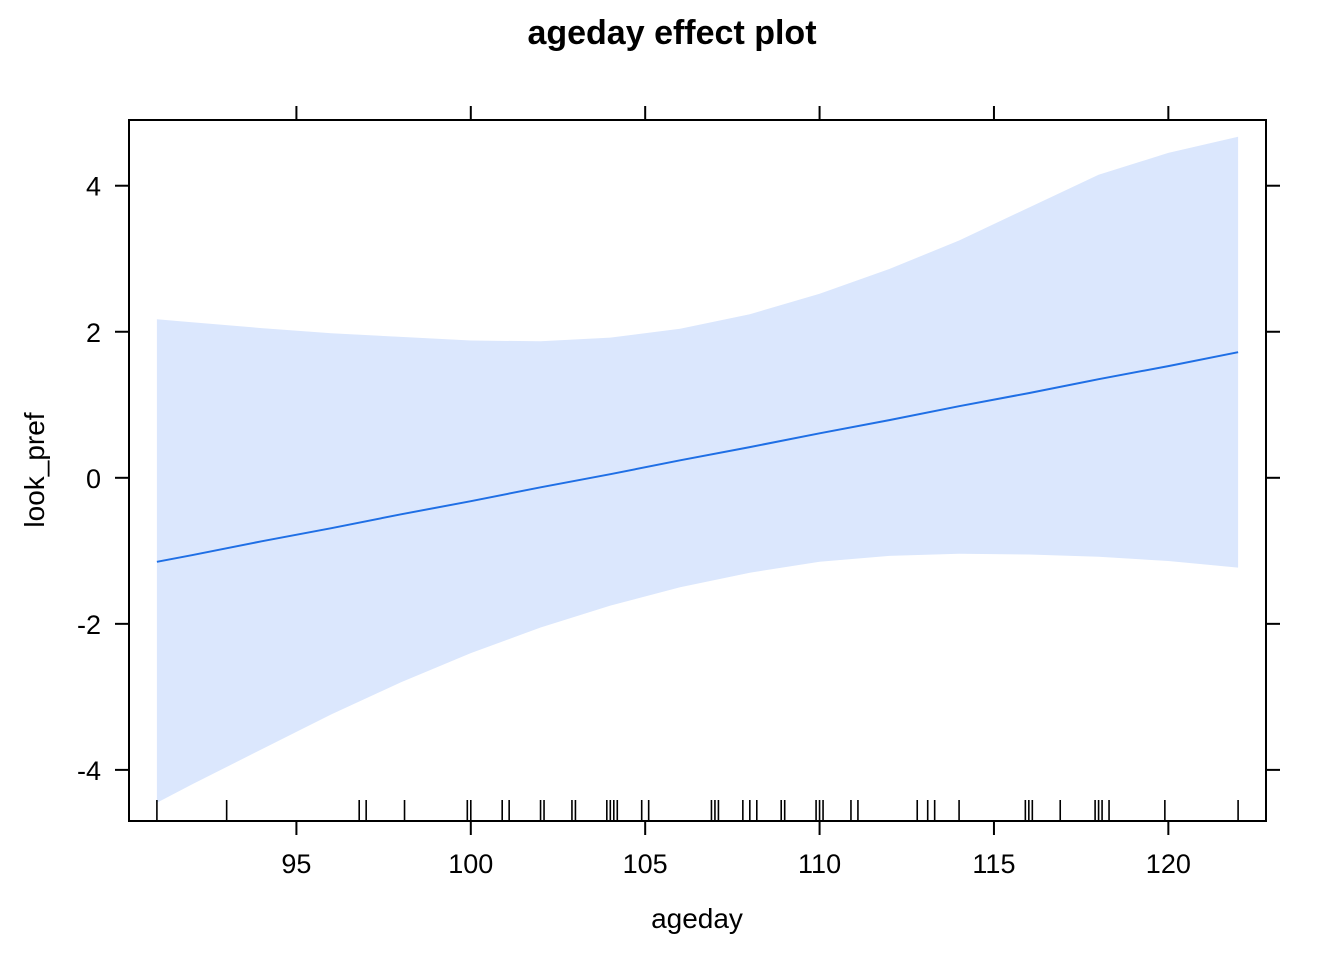 This screenshot has height=960, width=1344. I want to click on y-tick-label-0: -4, so click(89, 771).